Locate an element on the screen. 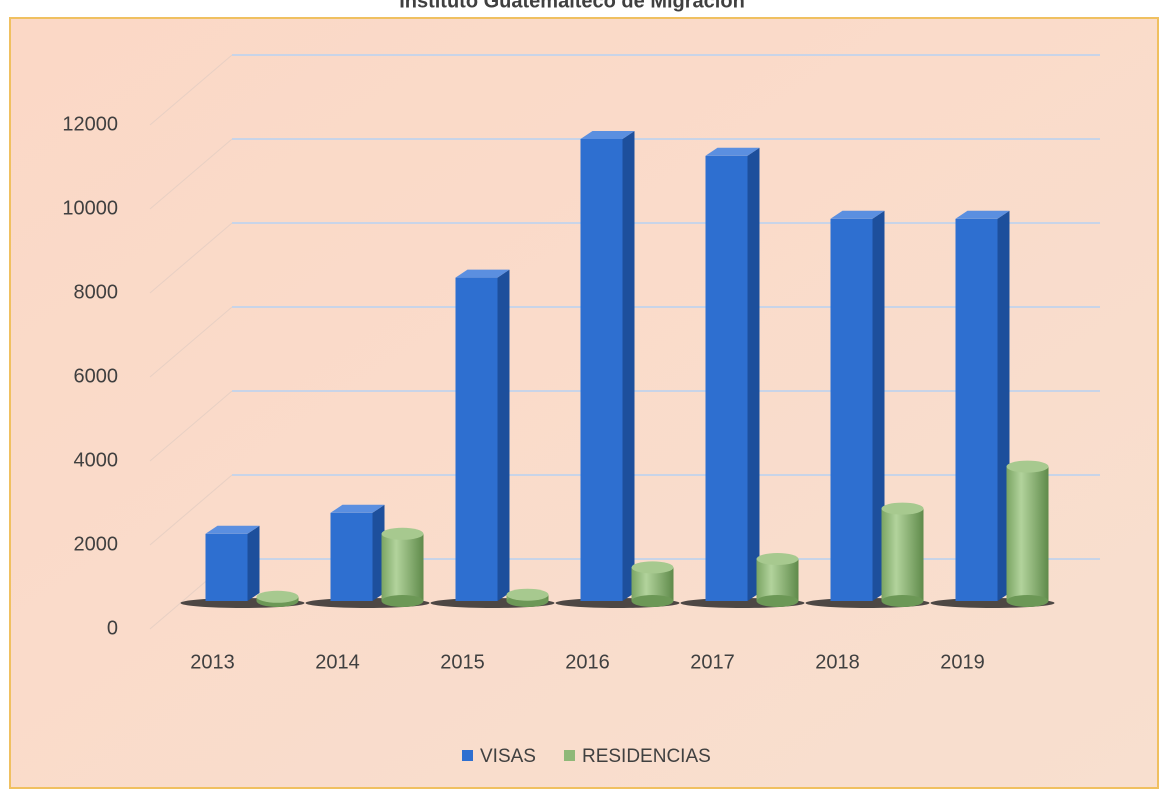  x-tick-label: 2015 is located at coordinates (462, 662).